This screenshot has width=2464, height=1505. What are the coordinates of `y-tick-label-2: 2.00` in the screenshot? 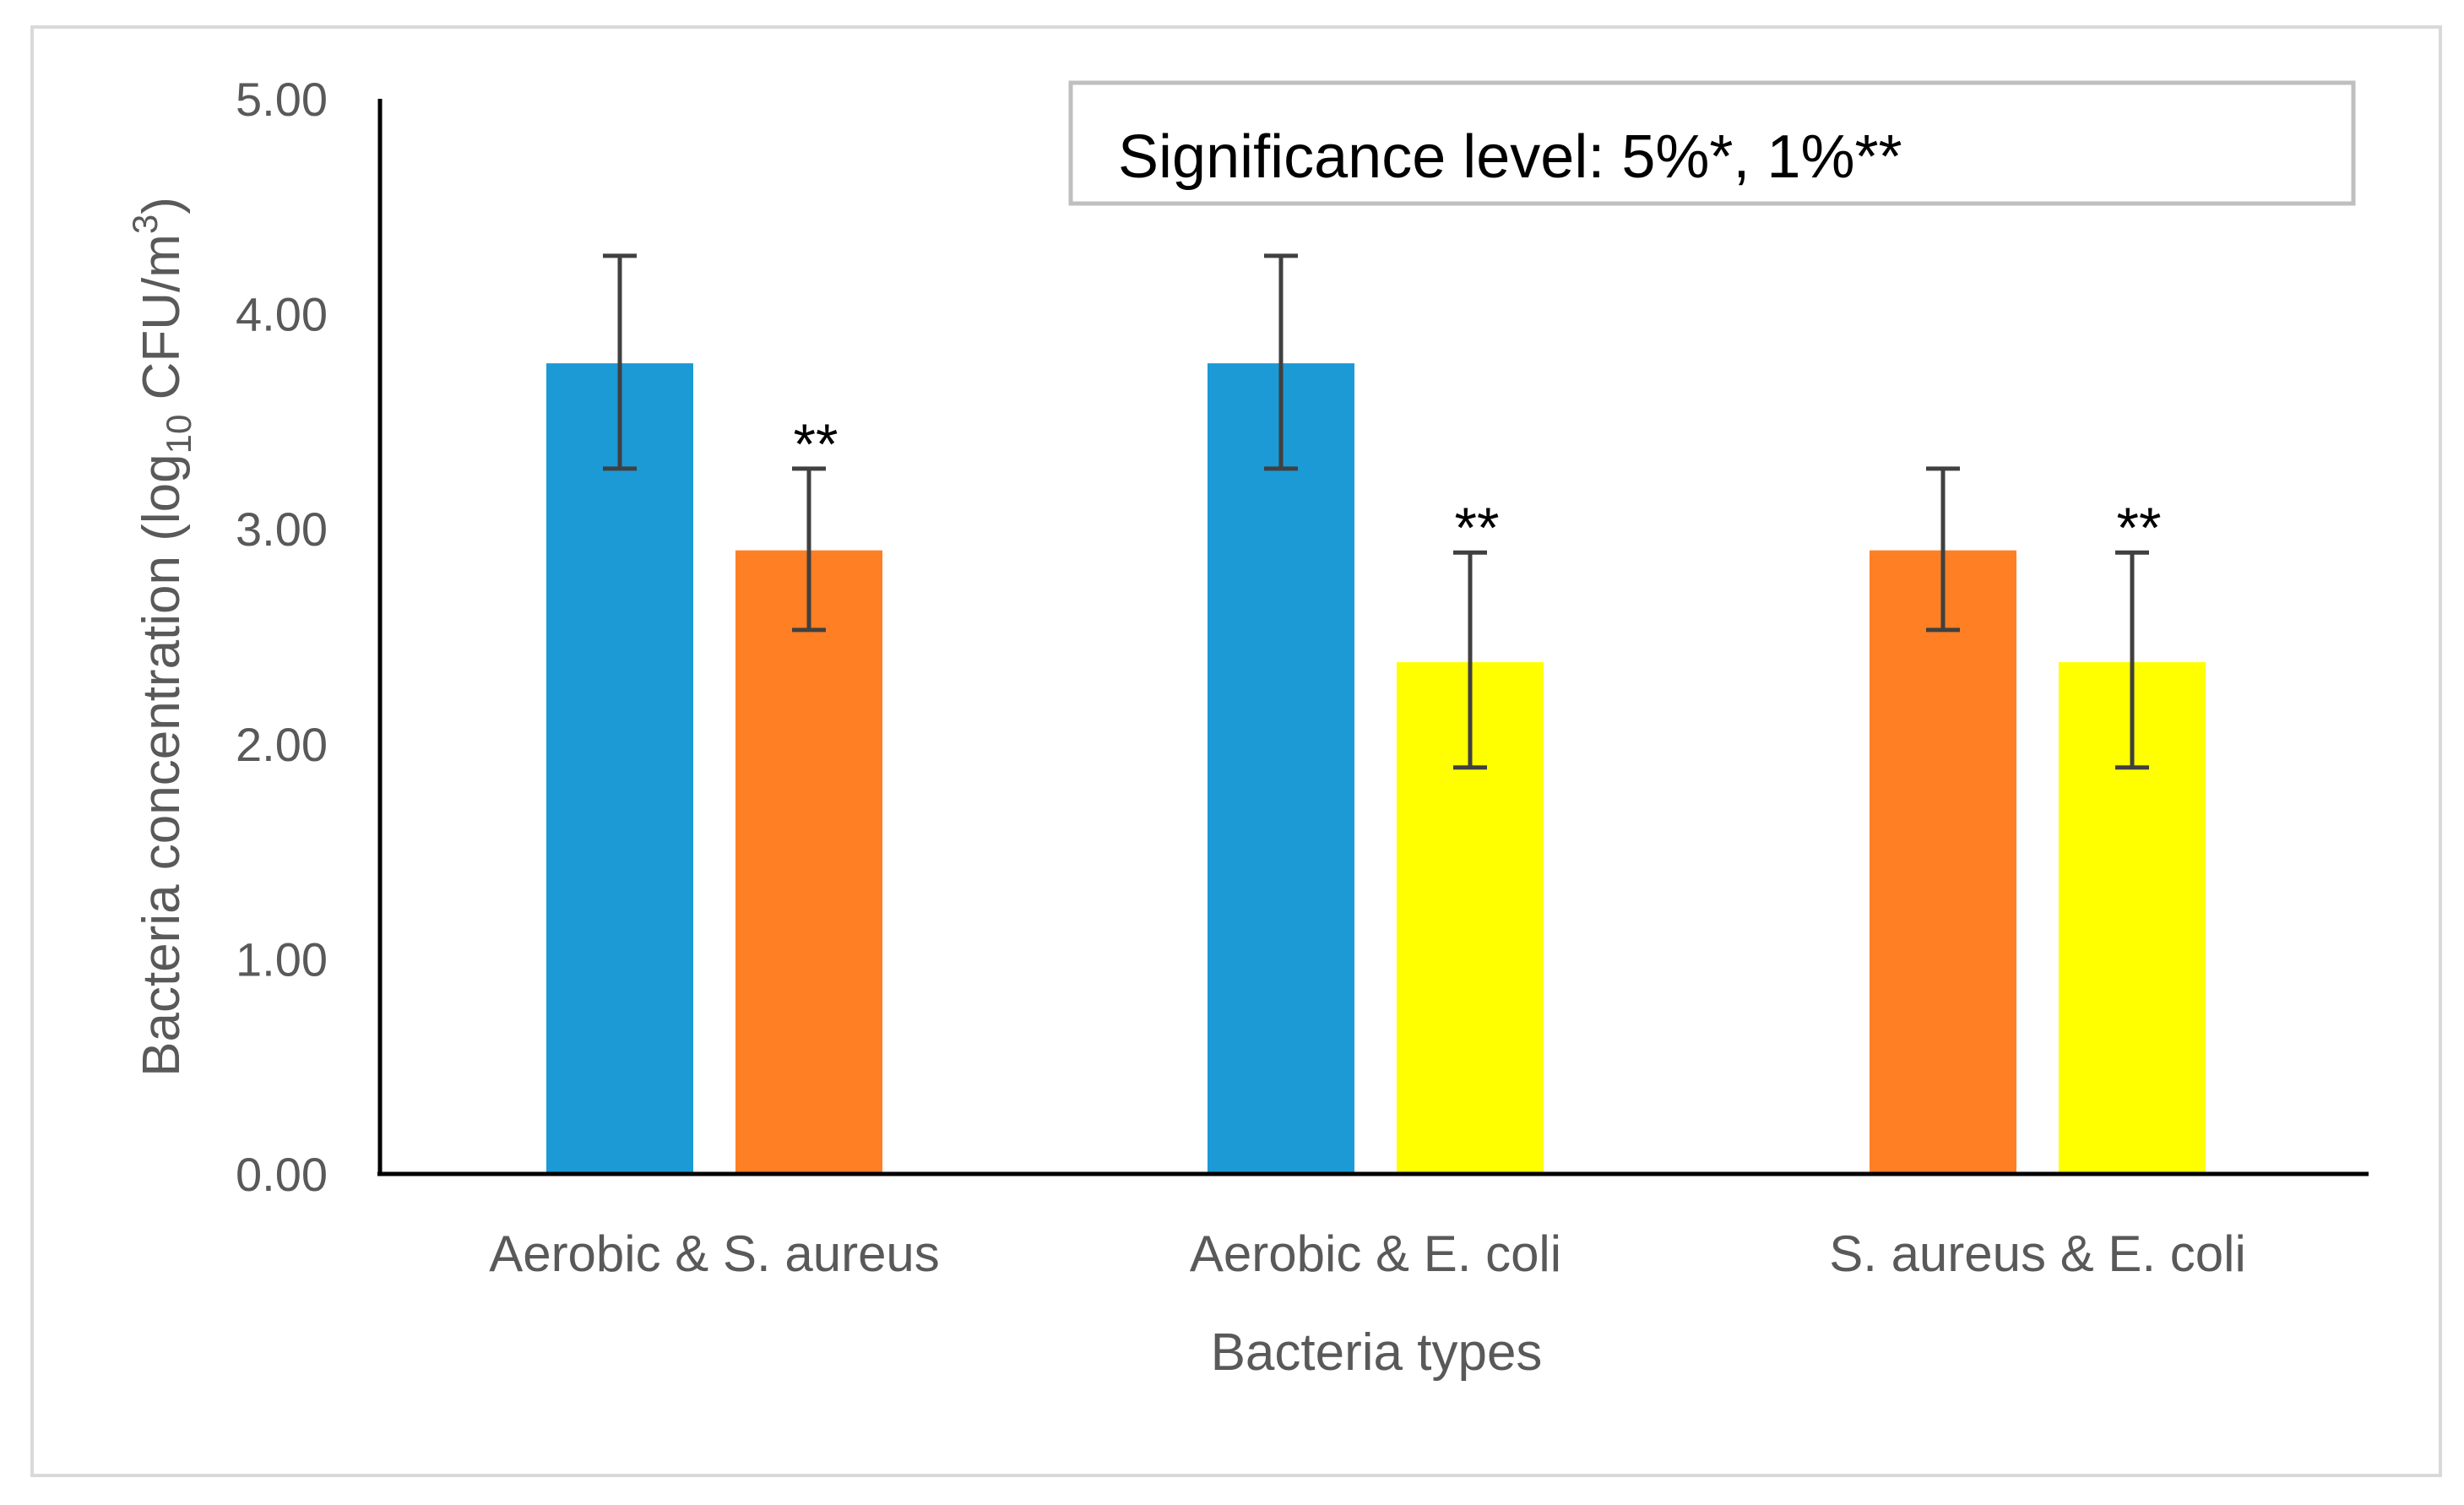 It's located at (282, 744).